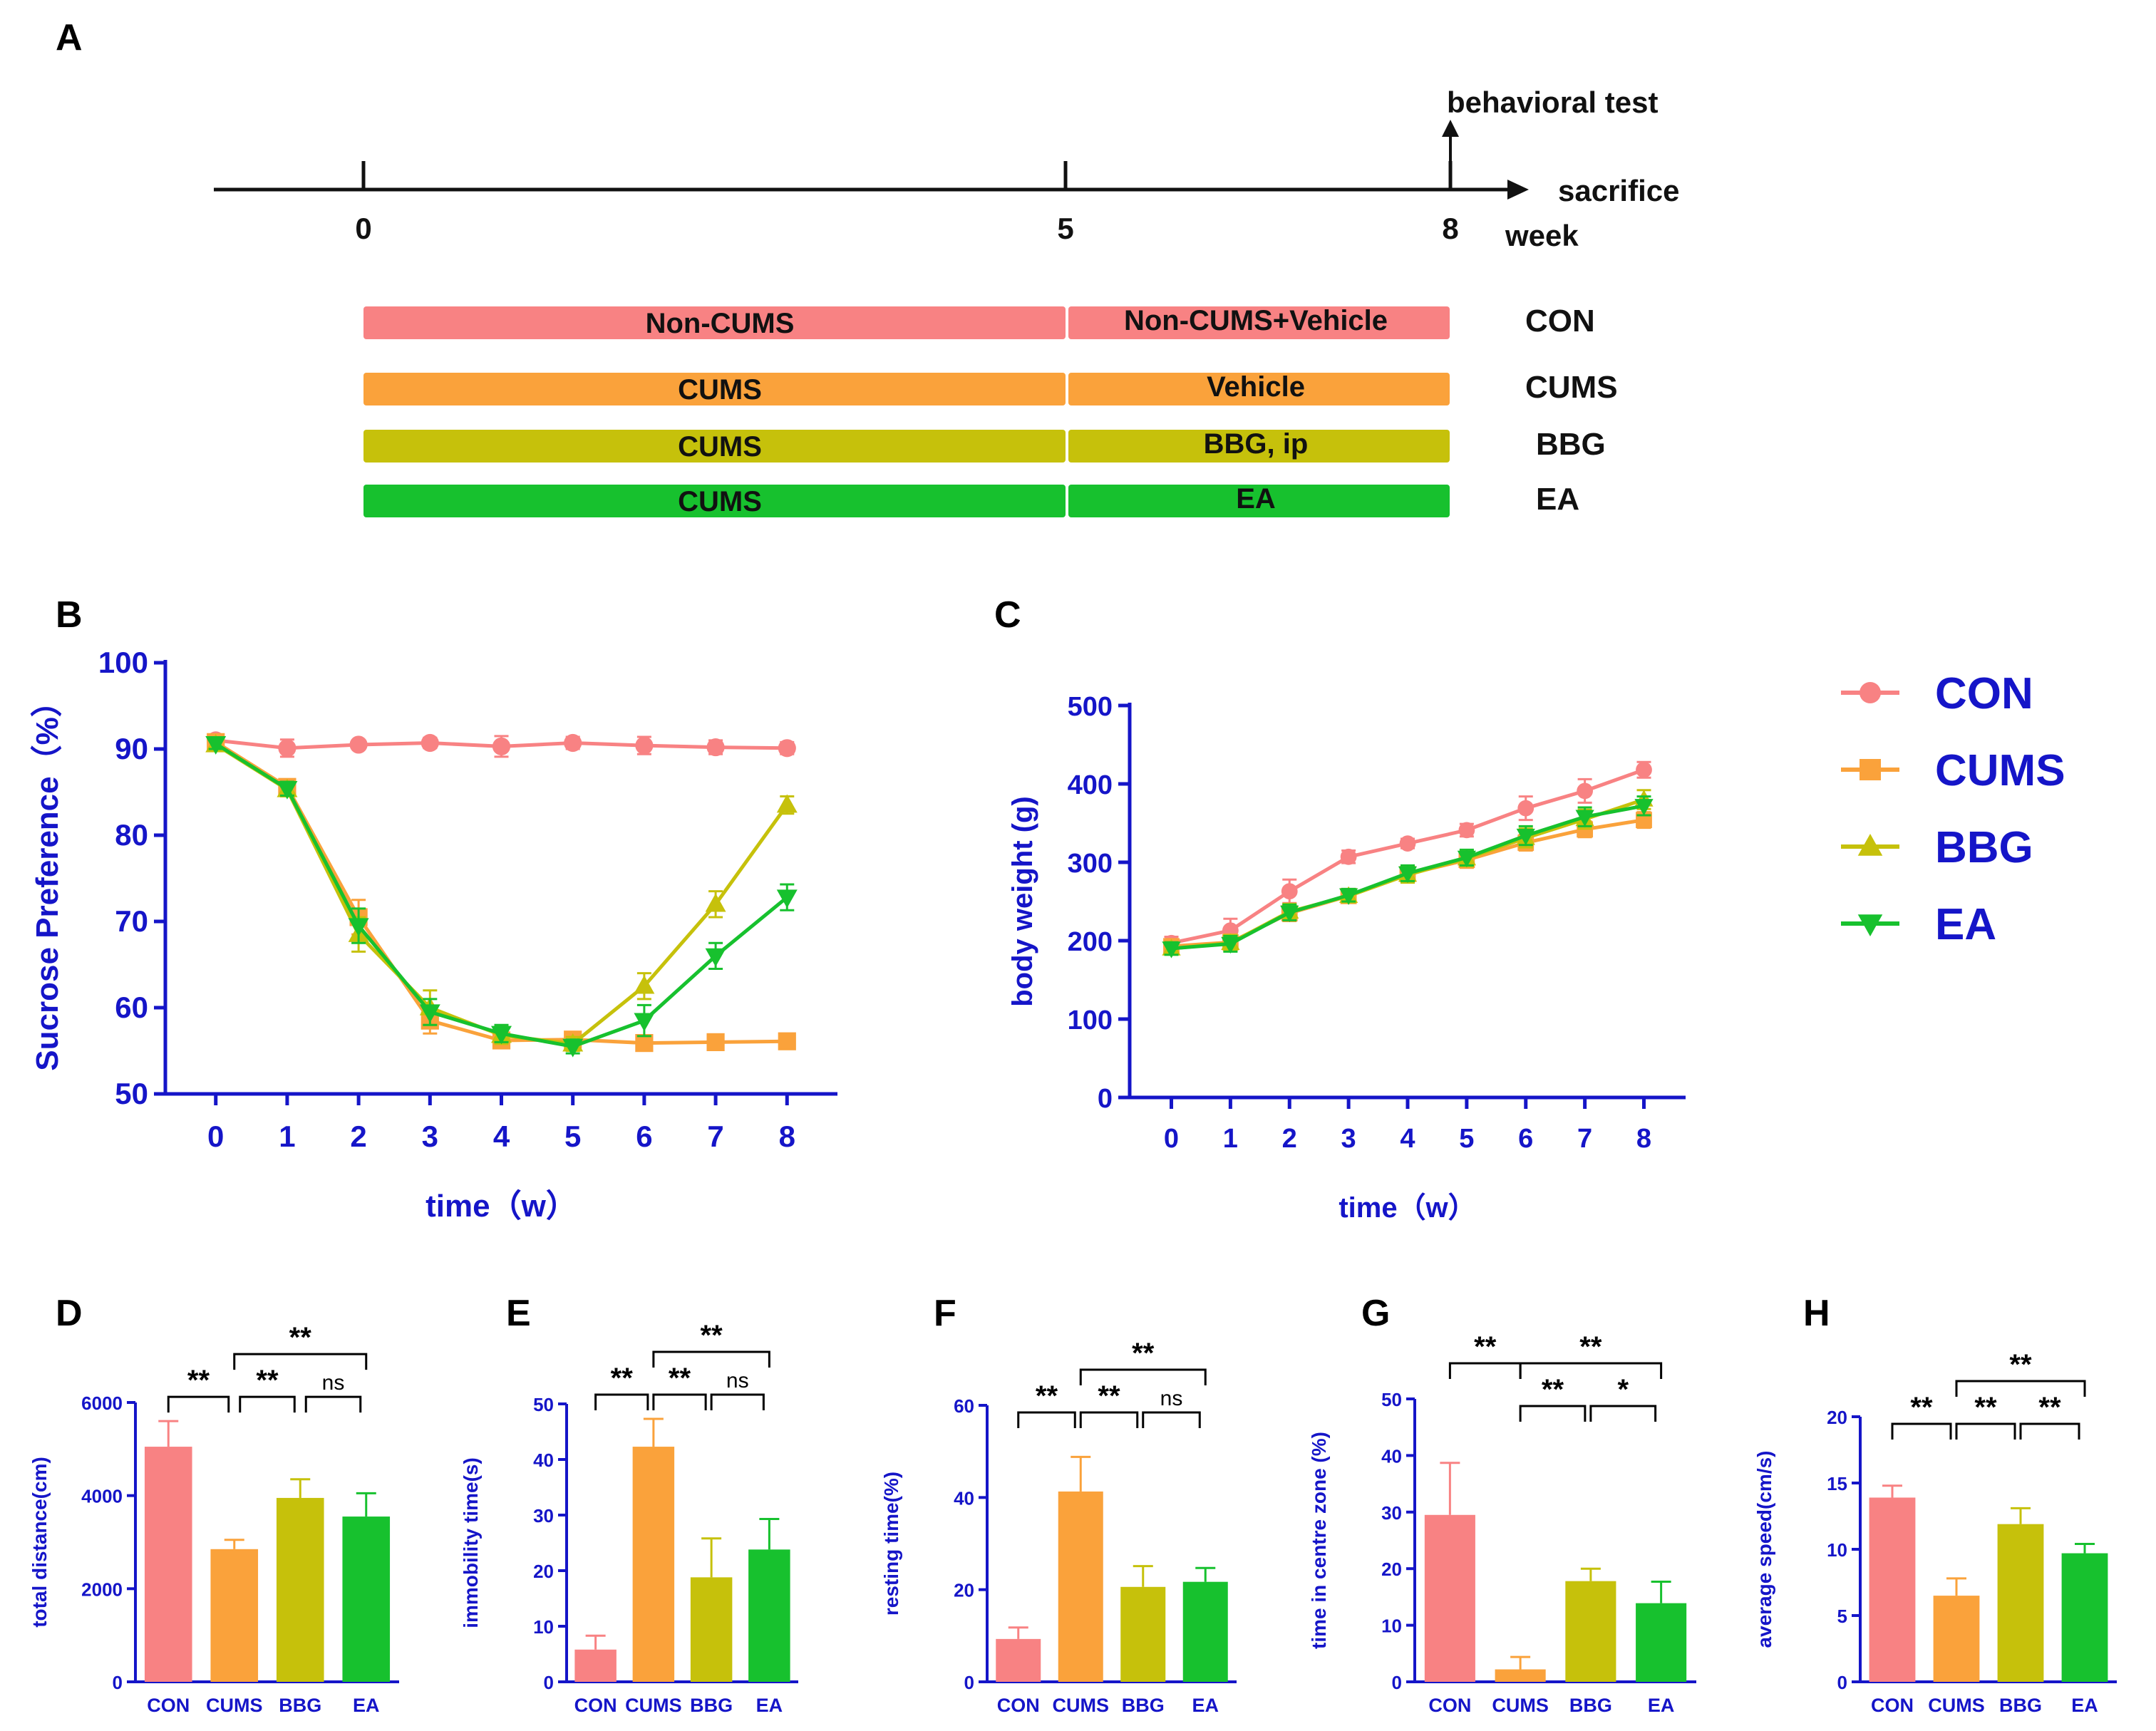 Image resolution: width=2156 pixels, height=1731 pixels. Describe the element at coordinates (123, 663) in the screenshot. I see `y-tick-label: 100` at that location.